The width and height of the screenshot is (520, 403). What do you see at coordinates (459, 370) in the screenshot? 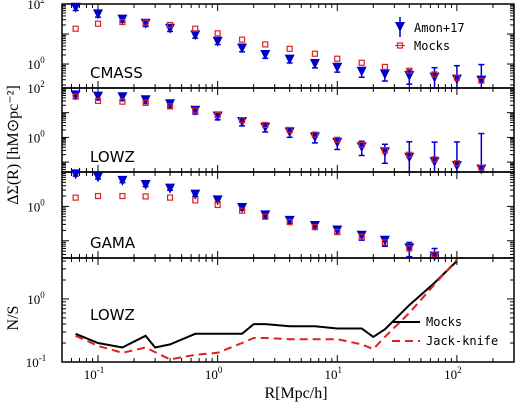
I see `x-tick-label-exponent: 2` at bounding box center [459, 370].